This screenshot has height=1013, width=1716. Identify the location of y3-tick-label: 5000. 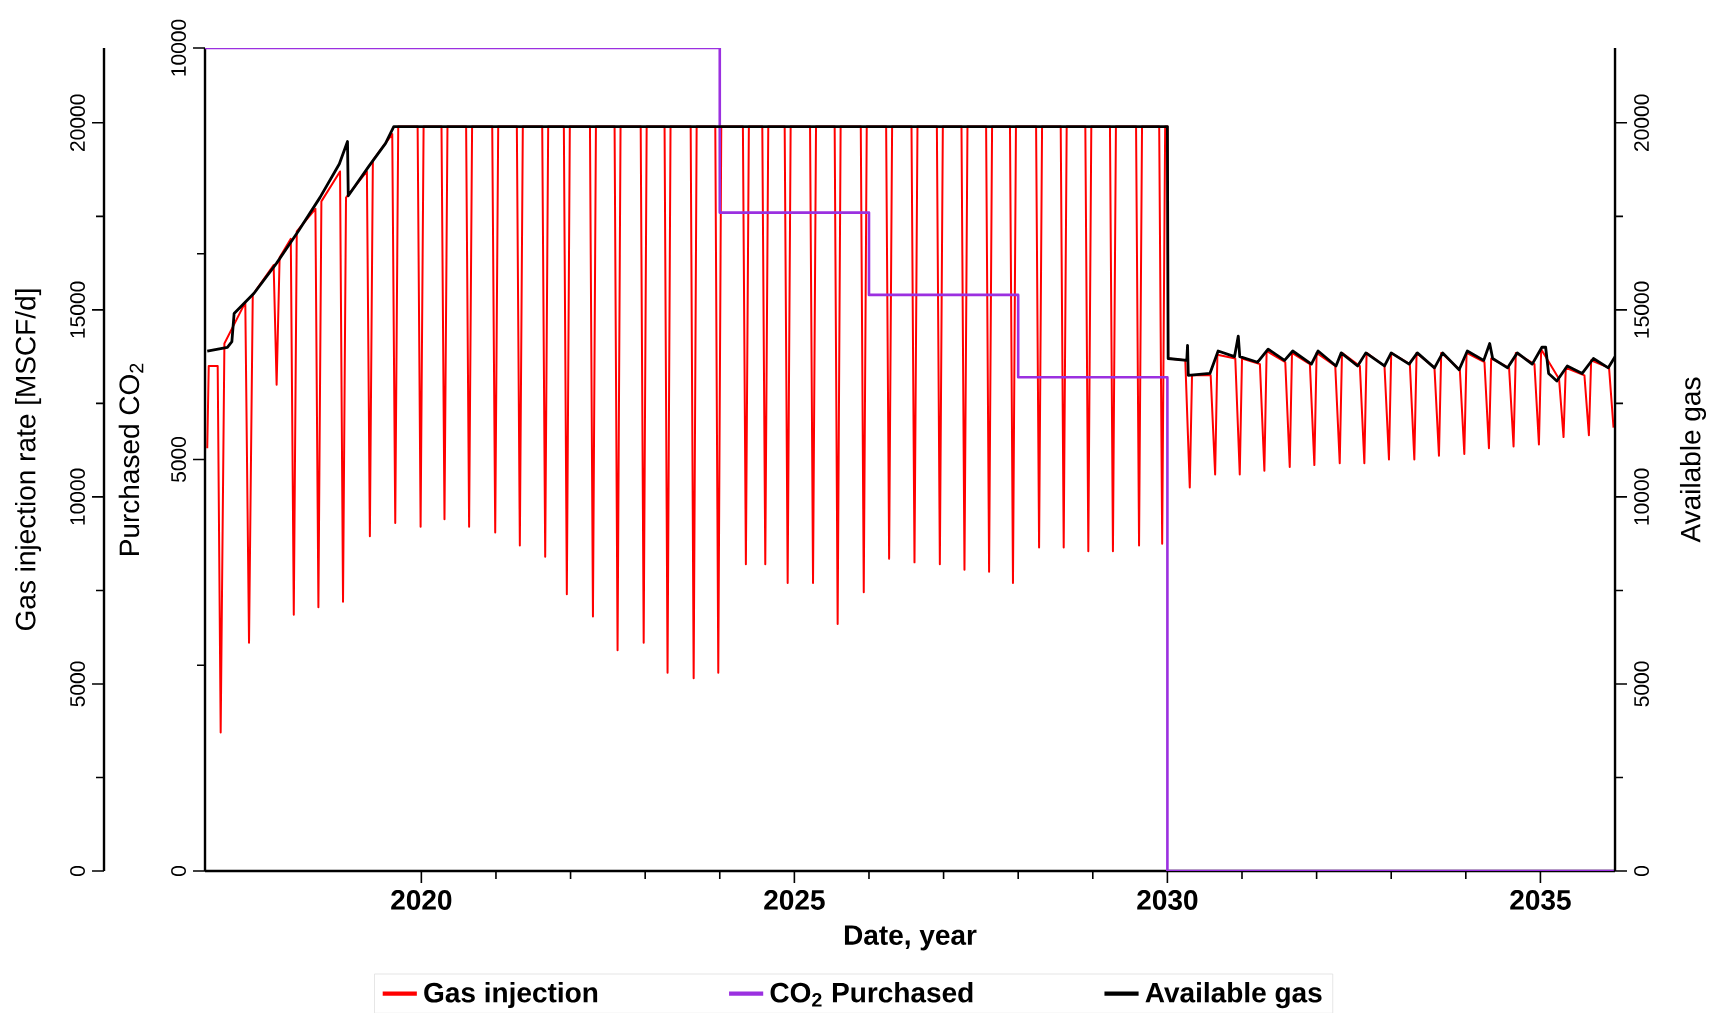
(1641, 684).